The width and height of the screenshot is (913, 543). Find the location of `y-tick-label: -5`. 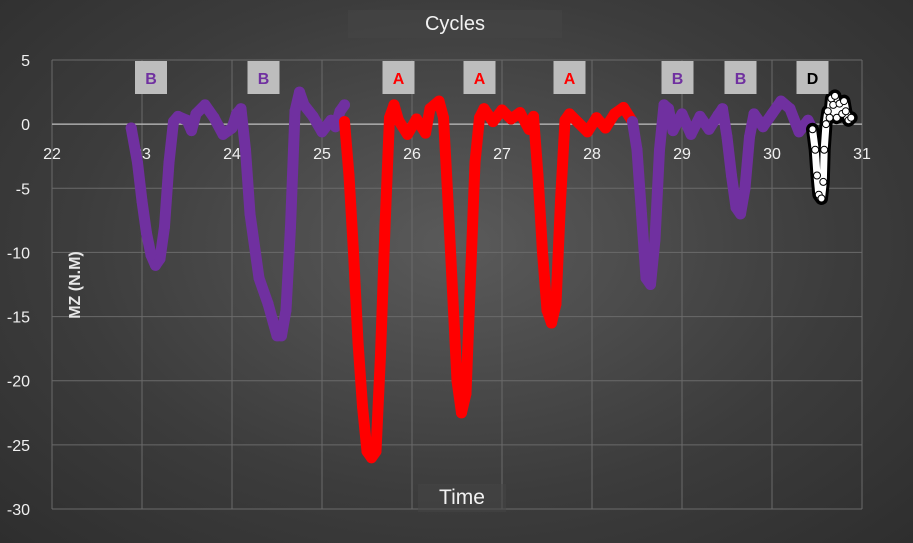

y-tick-label: -5 is located at coordinates (23, 189).